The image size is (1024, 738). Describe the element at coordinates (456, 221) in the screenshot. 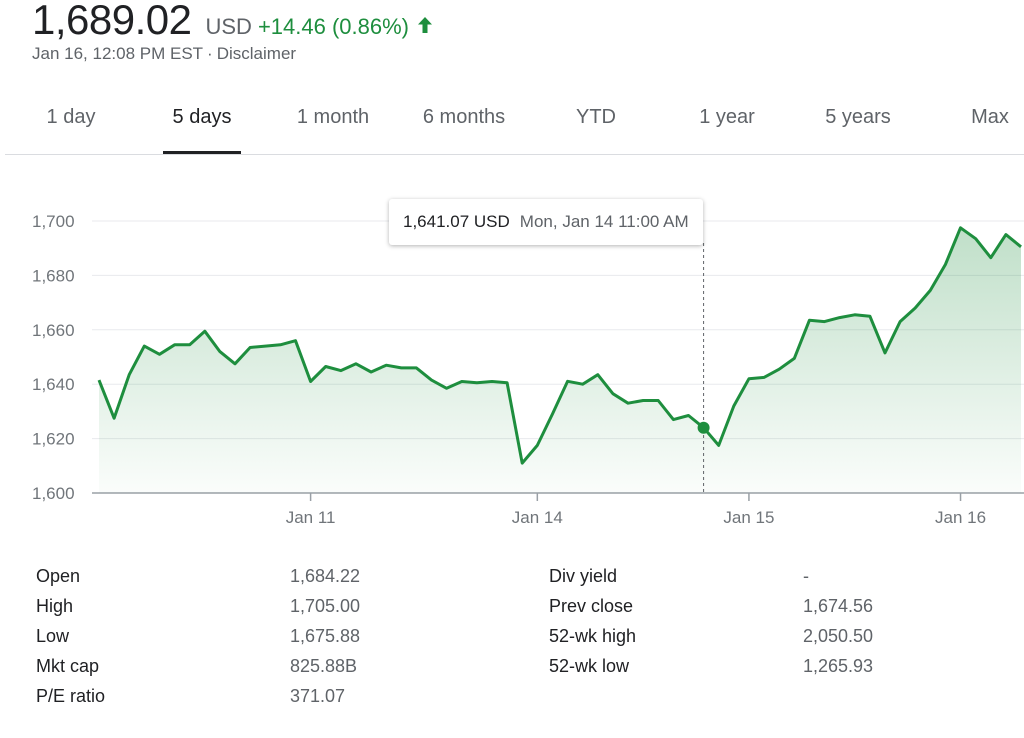

I see `tooltip-price: 1,641.07 USD` at that location.